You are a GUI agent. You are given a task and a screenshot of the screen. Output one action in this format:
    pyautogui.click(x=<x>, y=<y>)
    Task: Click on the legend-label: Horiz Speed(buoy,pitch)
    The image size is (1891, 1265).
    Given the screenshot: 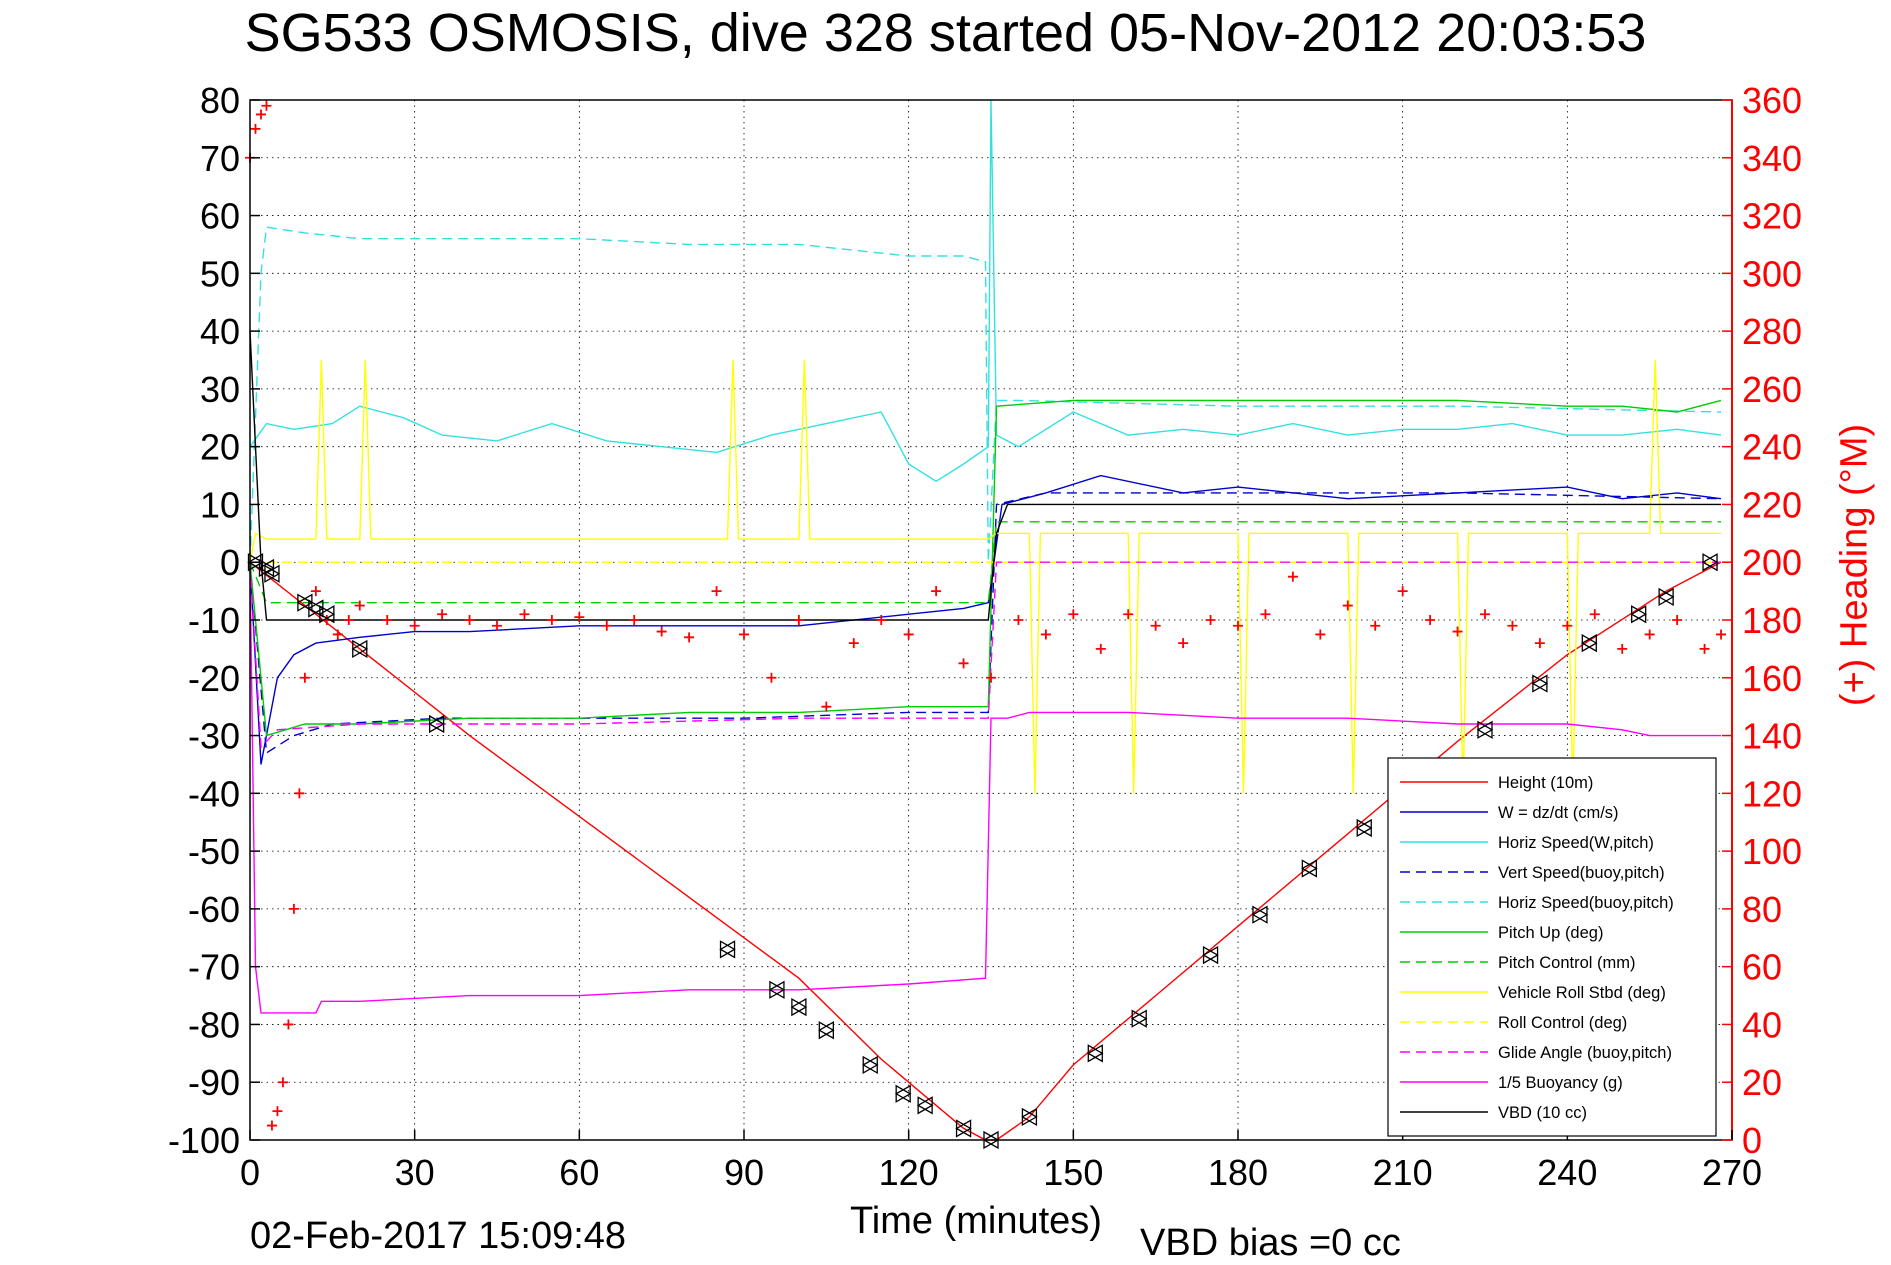 What is the action you would take?
    pyautogui.click(x=1586, y=903)
    